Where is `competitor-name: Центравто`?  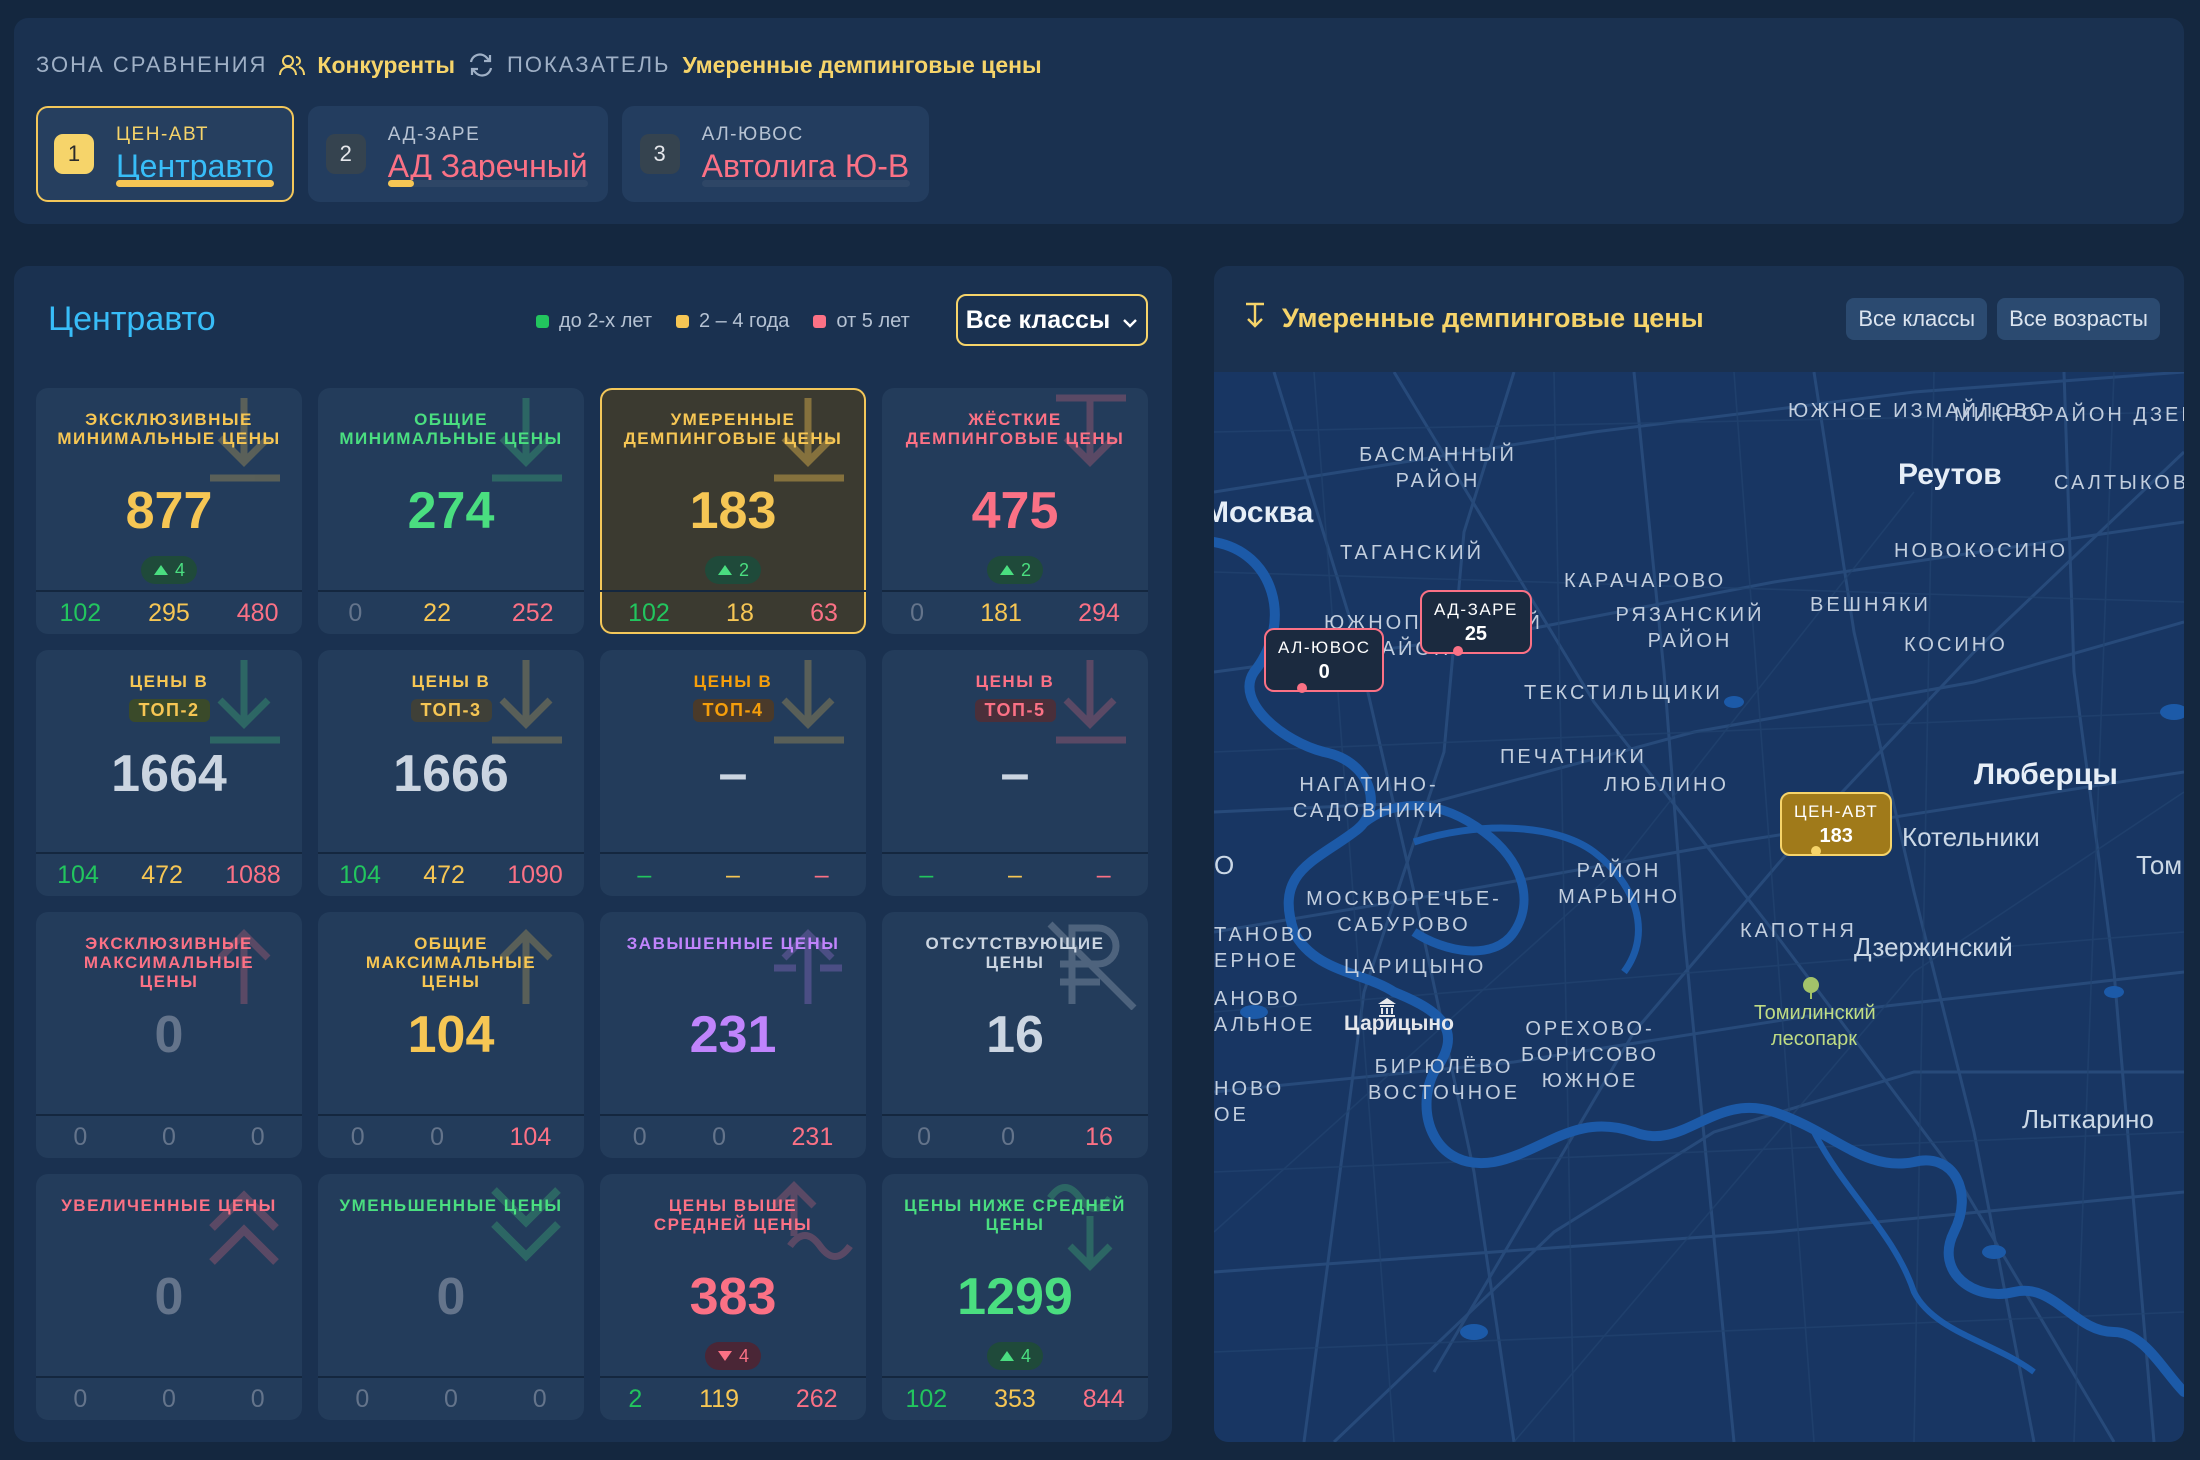
competitor-name: Центравто is located at coordinates (195, 165).